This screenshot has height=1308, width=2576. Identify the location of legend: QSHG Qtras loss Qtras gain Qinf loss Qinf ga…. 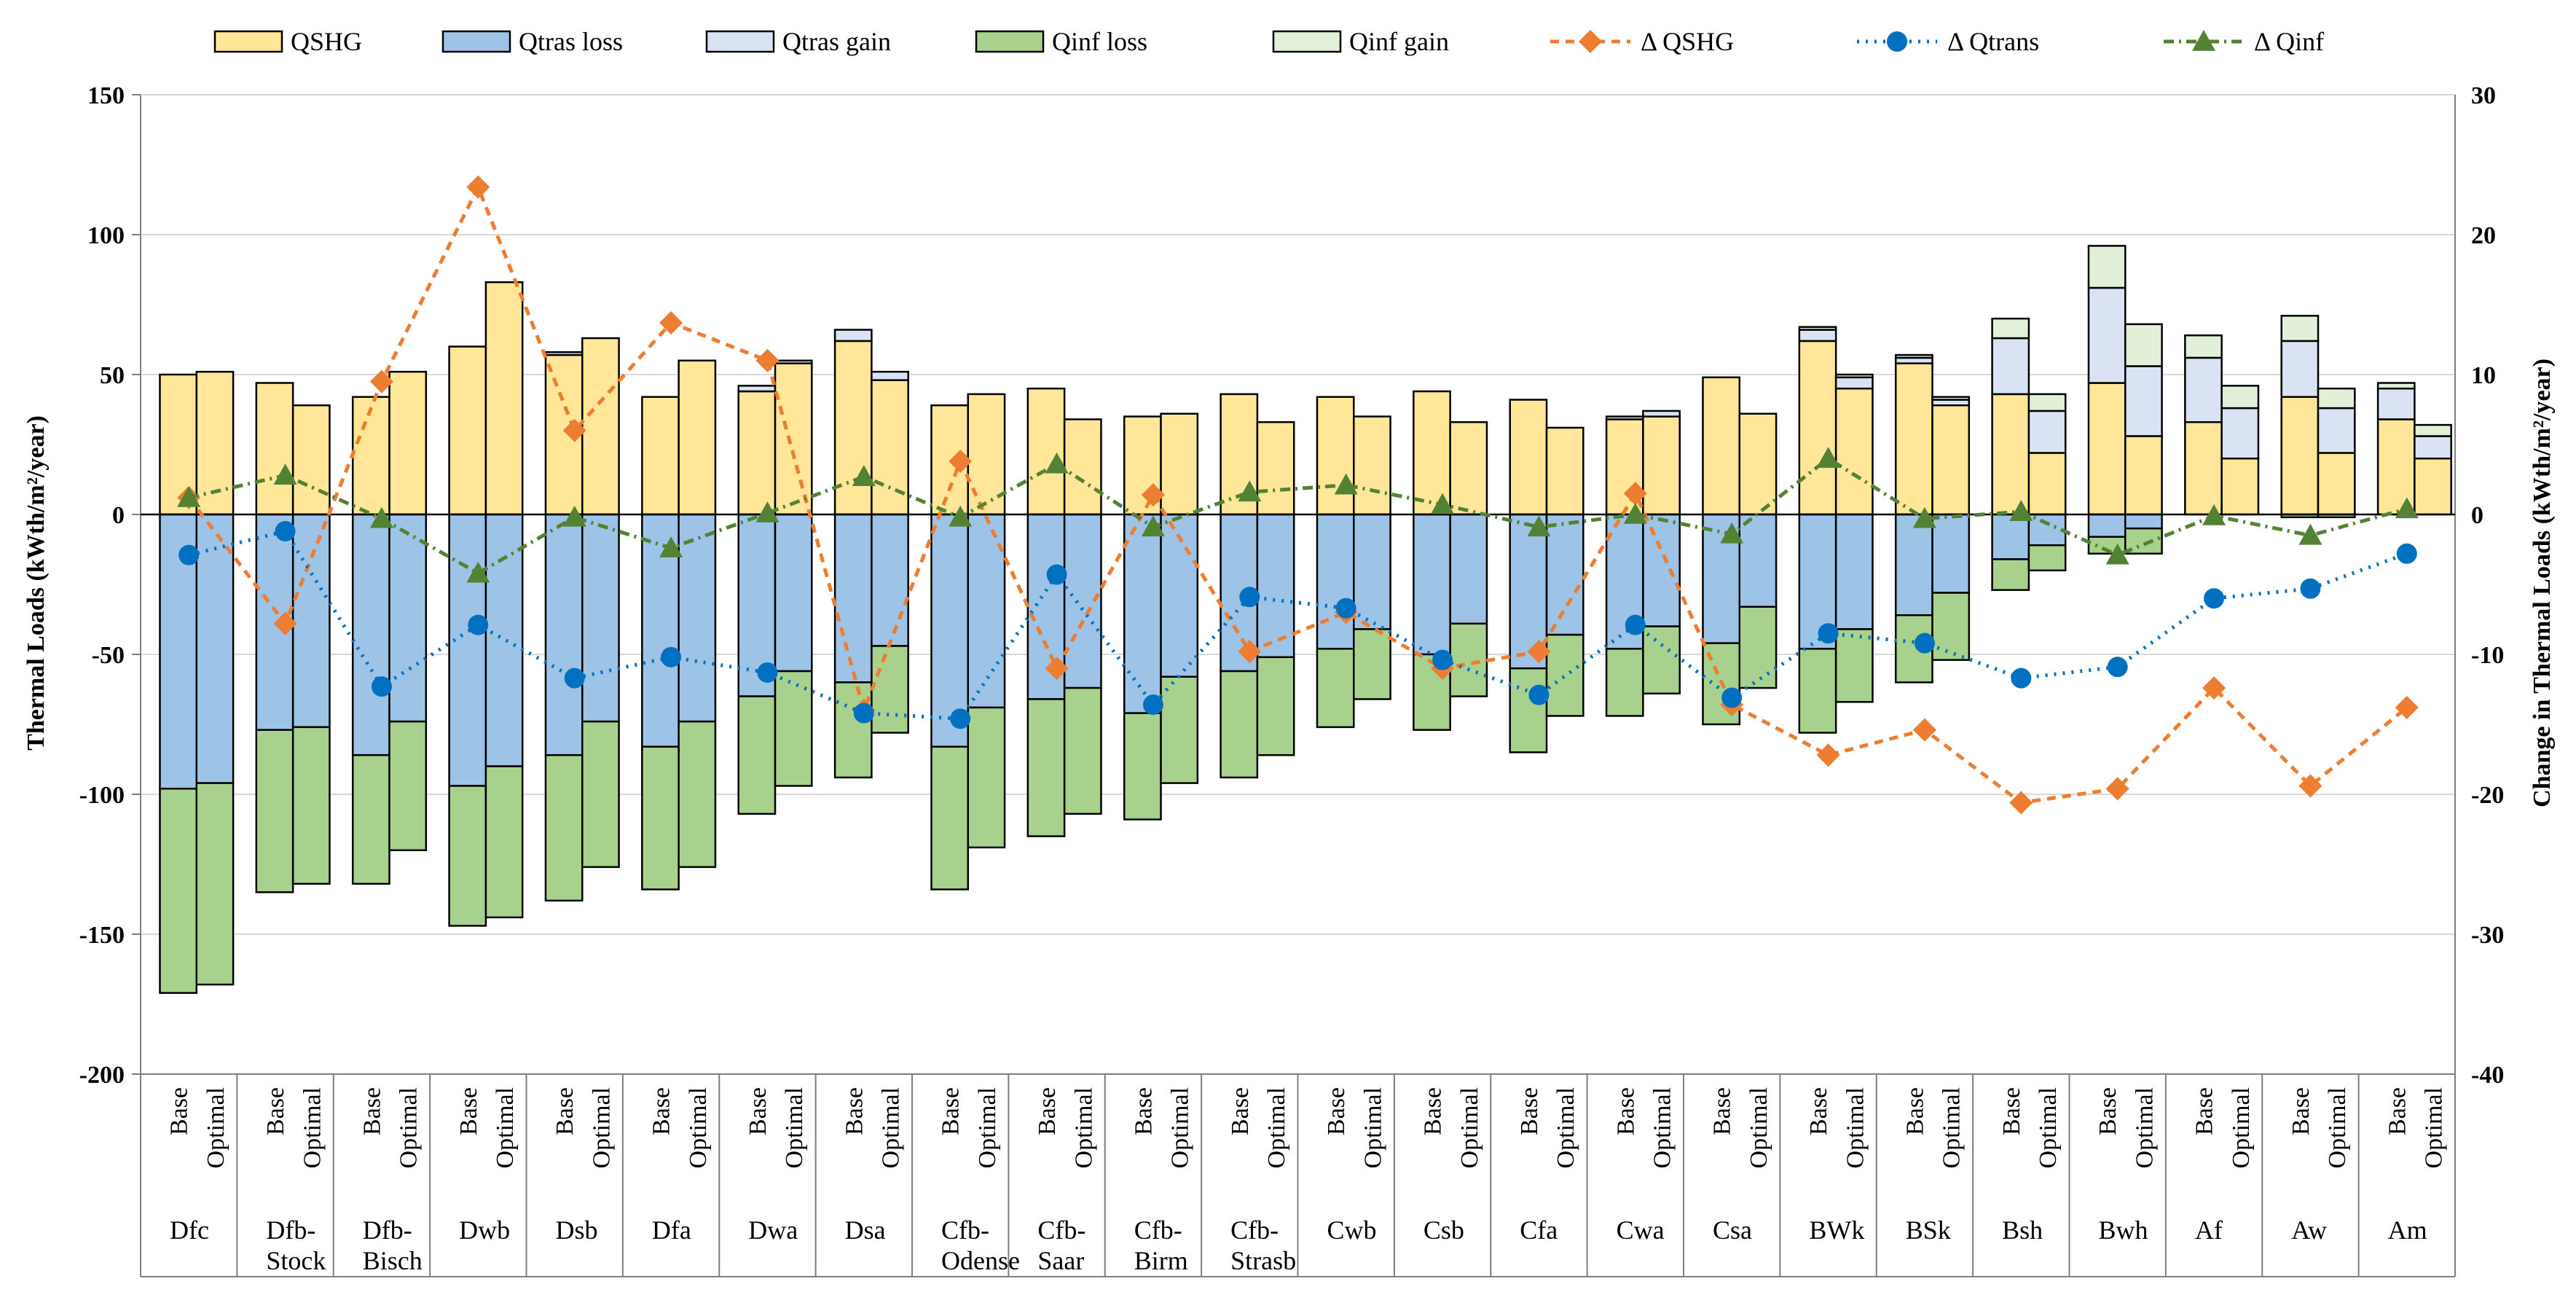
(1268, 42).